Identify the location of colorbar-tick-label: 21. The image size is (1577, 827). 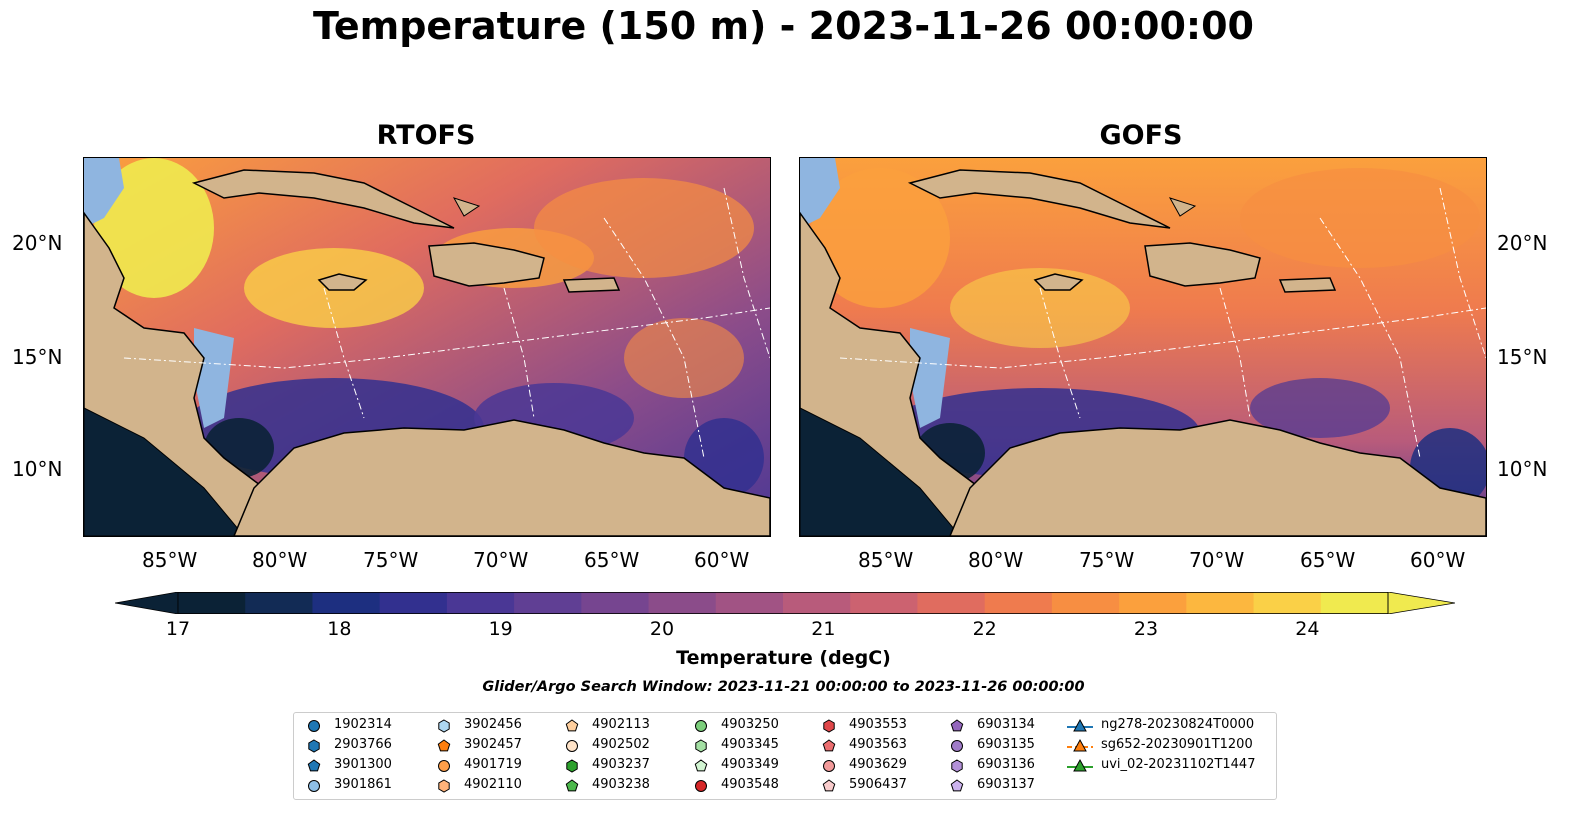
(823, 629).